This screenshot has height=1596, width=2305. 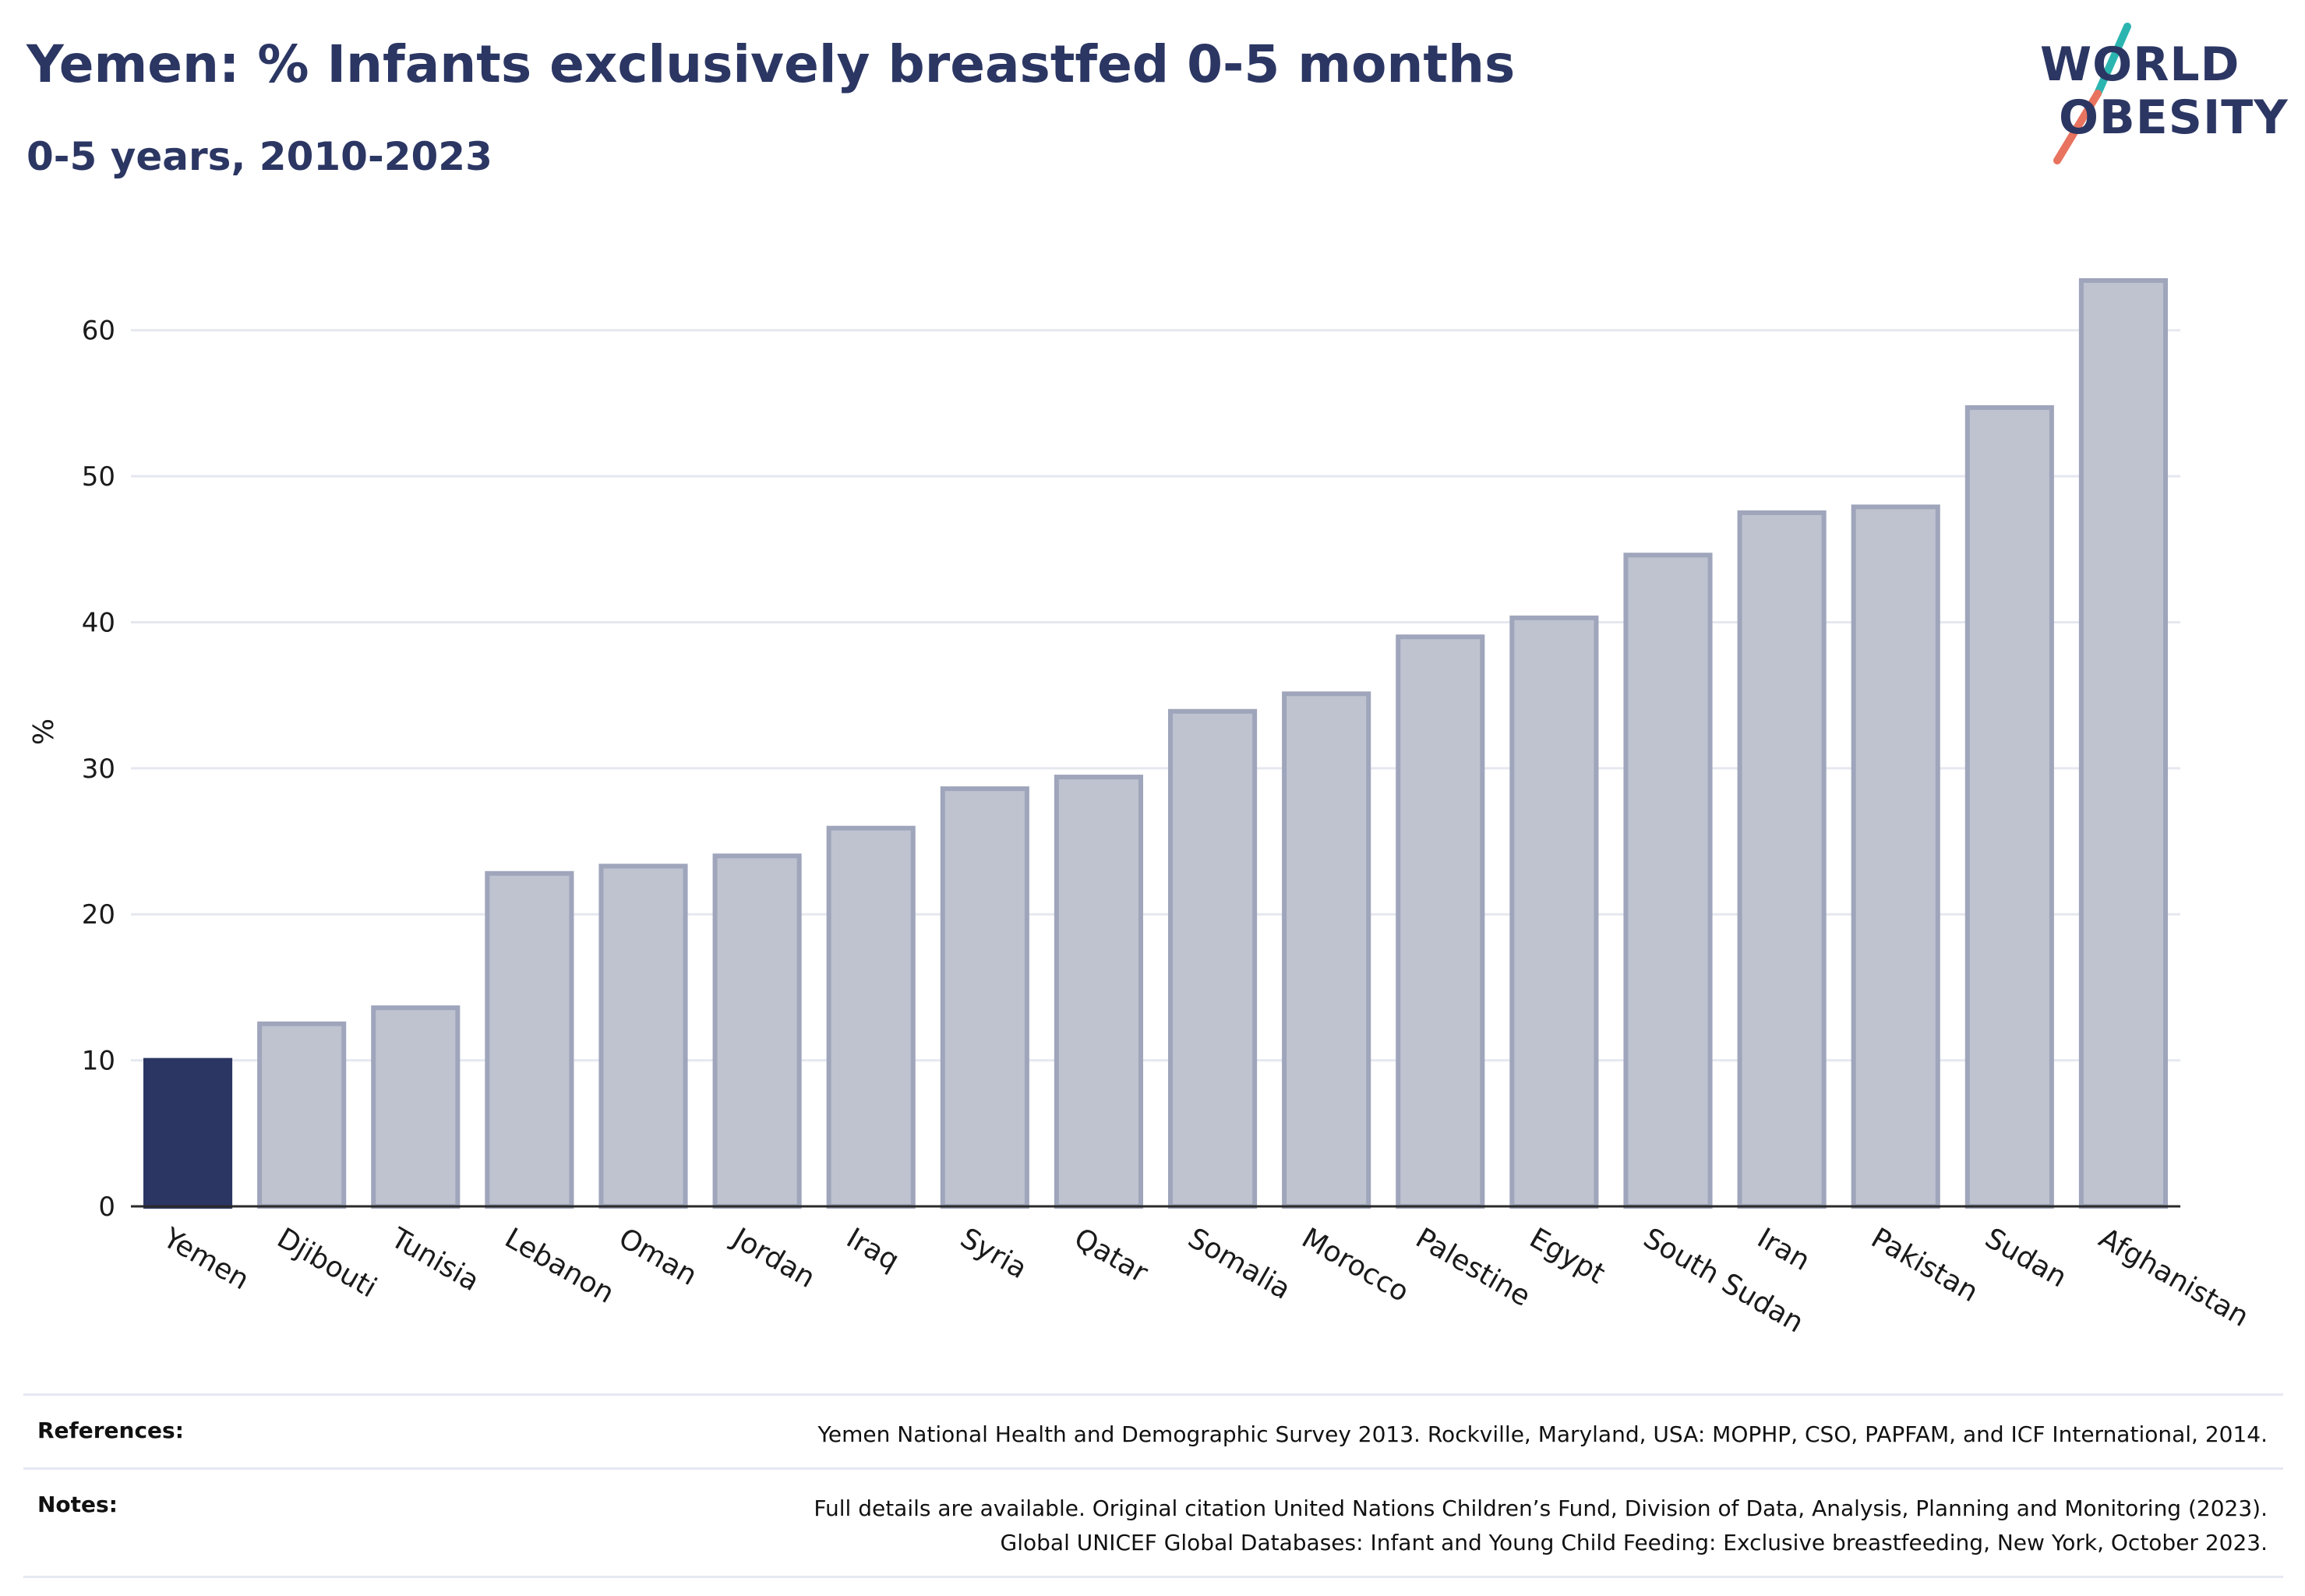 What do you see at coordinates (259, 156) in the screenshot?
I see `chart-subtitle: 0-5 years, 2010-2023` at bounding box center [259, 156].